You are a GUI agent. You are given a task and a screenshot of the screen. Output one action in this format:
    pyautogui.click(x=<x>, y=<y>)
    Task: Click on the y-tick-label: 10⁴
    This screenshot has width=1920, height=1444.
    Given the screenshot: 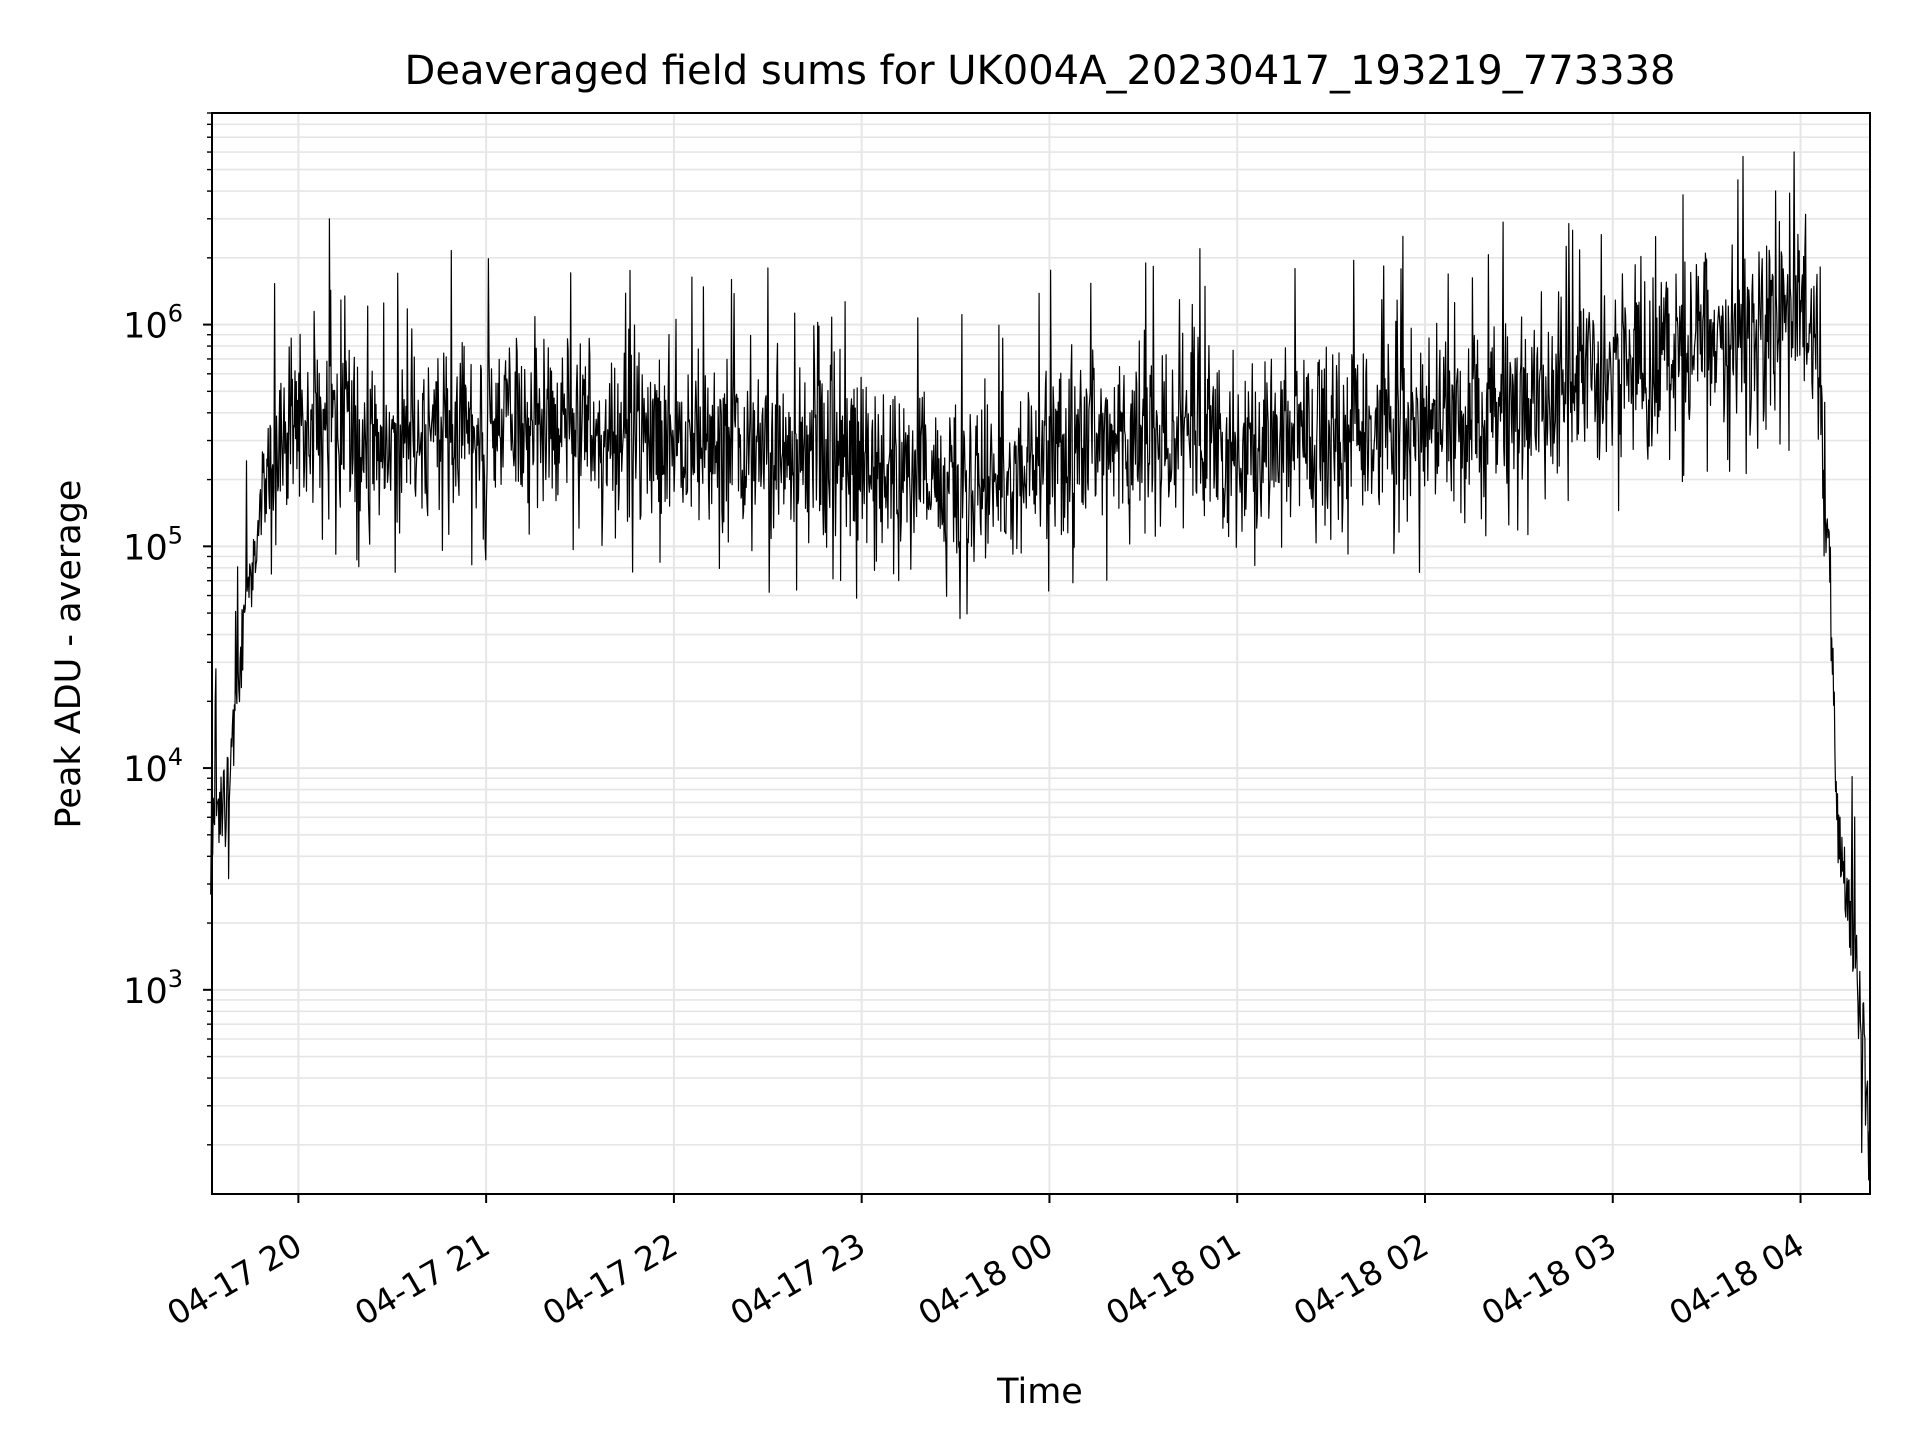 What is the action you would take?
    pyautogui.click(x=153, y=766)
    